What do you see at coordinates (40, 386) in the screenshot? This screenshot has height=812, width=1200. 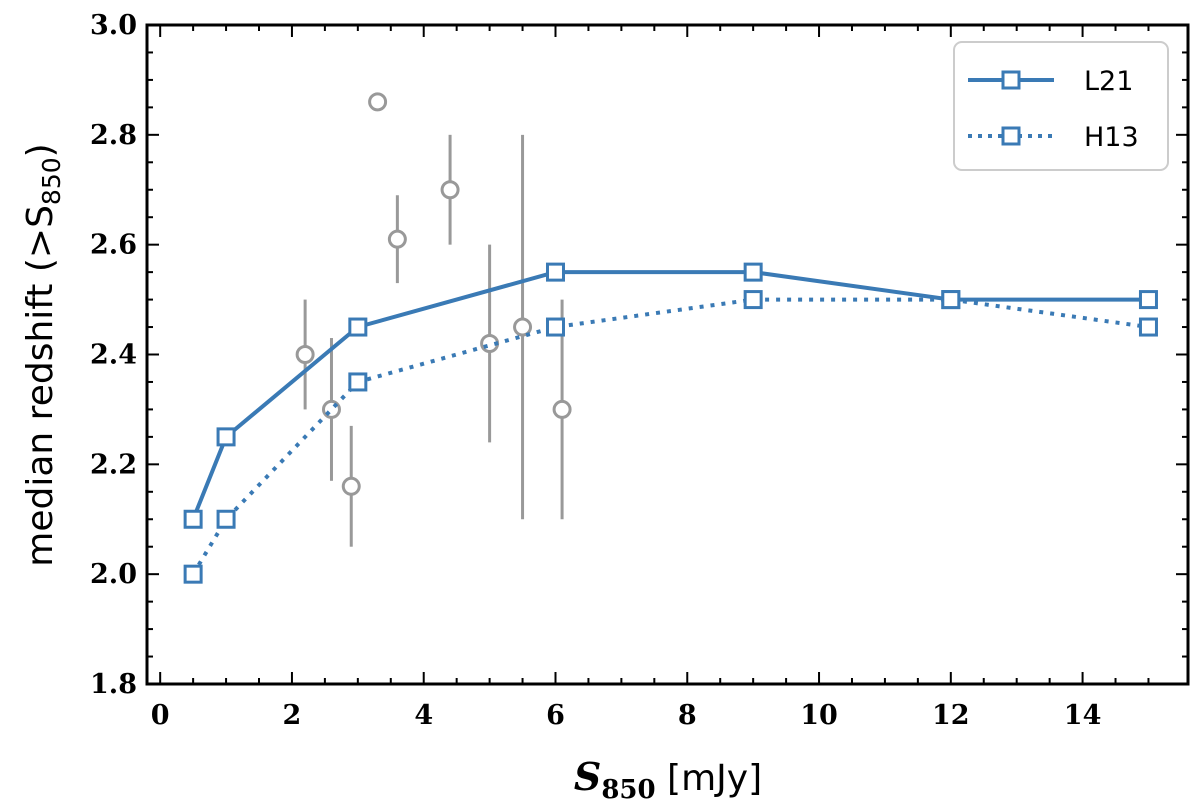 I see `y-axis-text: median redshift (>S` at bounding box center [40, 386].